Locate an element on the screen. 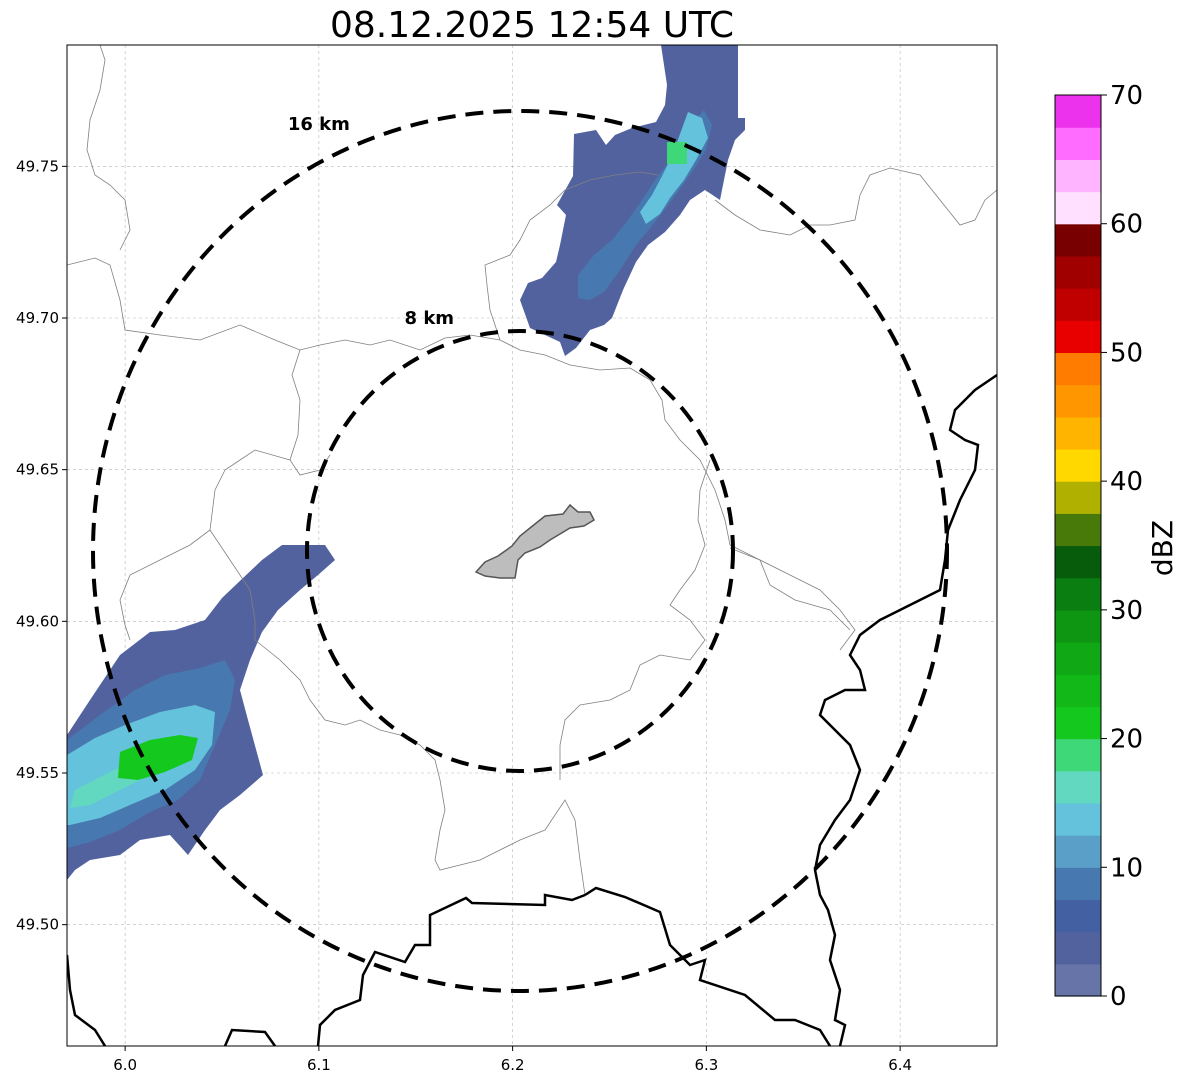  echo-high-north is located at coordinates (674, 168).